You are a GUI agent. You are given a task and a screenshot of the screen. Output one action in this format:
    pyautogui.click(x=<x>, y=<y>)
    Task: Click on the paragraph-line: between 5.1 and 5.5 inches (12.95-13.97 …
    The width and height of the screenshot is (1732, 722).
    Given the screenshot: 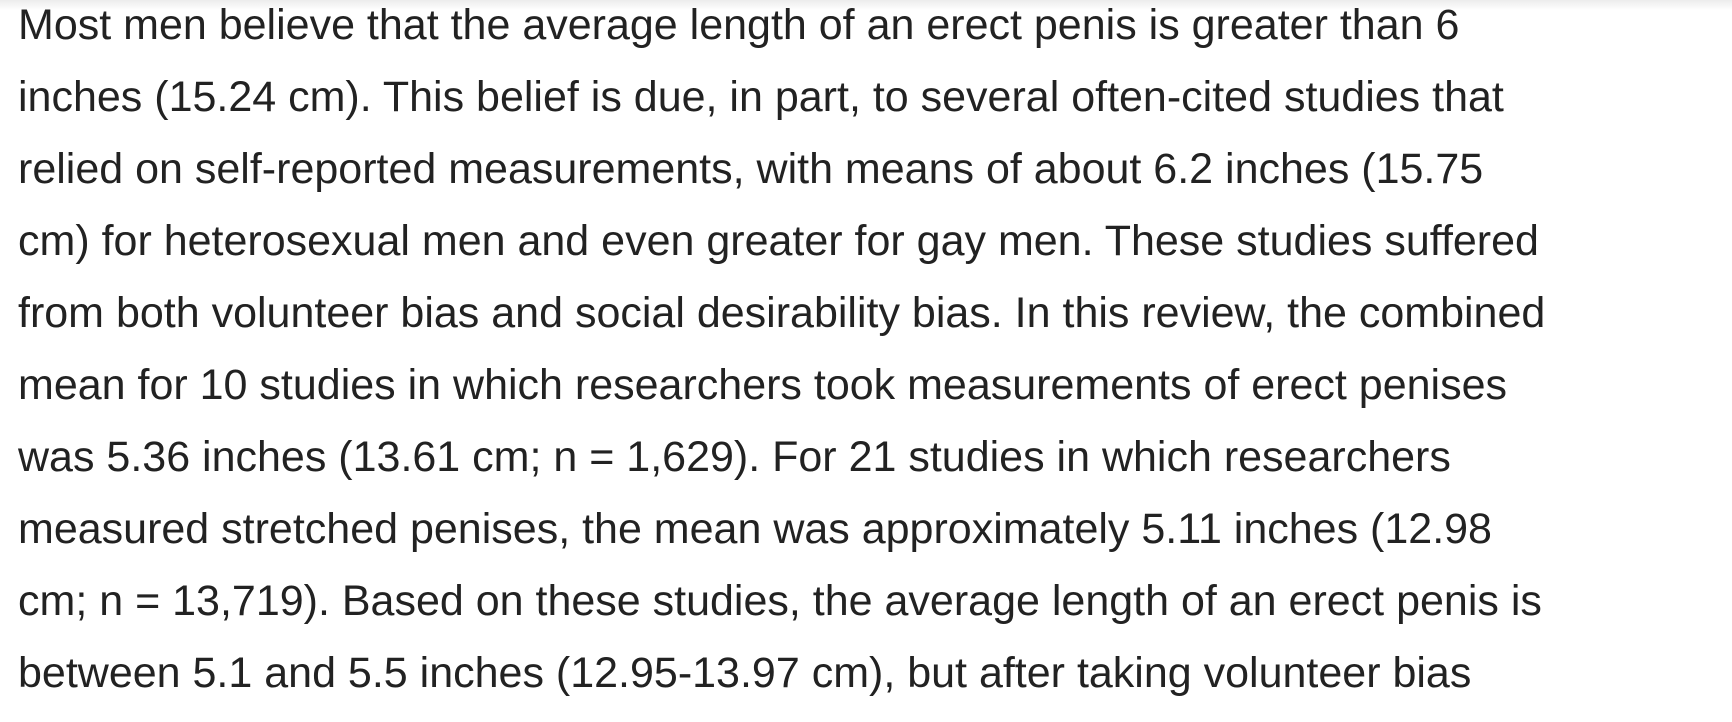 What is the action you would take?
    pyautogui.click(x=745, y=673)
    